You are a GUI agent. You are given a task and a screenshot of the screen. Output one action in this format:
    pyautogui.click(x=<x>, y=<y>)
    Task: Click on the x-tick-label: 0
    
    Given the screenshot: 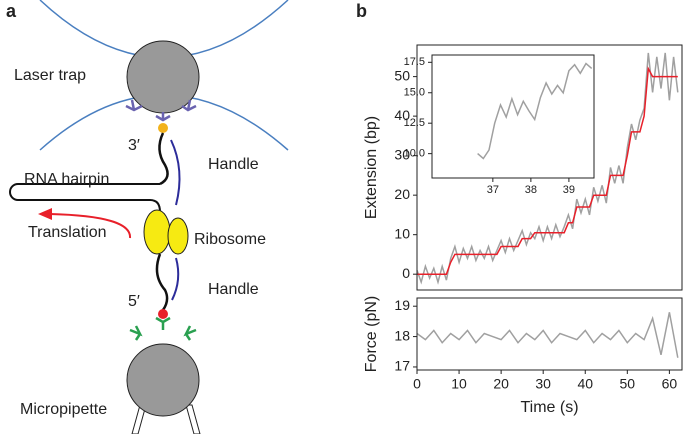 What is the action you would take?
    pyautogui.click(x=417, y=384)
    